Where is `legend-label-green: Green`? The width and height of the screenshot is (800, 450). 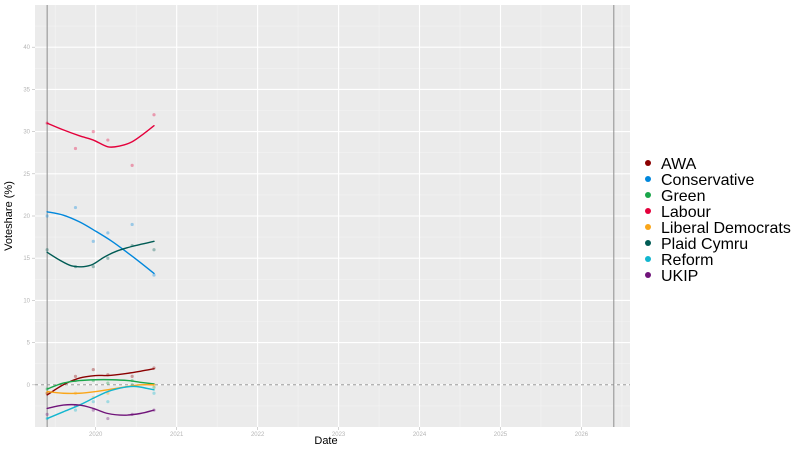 legend-label-green: Green is located at coordinates (683, 196).